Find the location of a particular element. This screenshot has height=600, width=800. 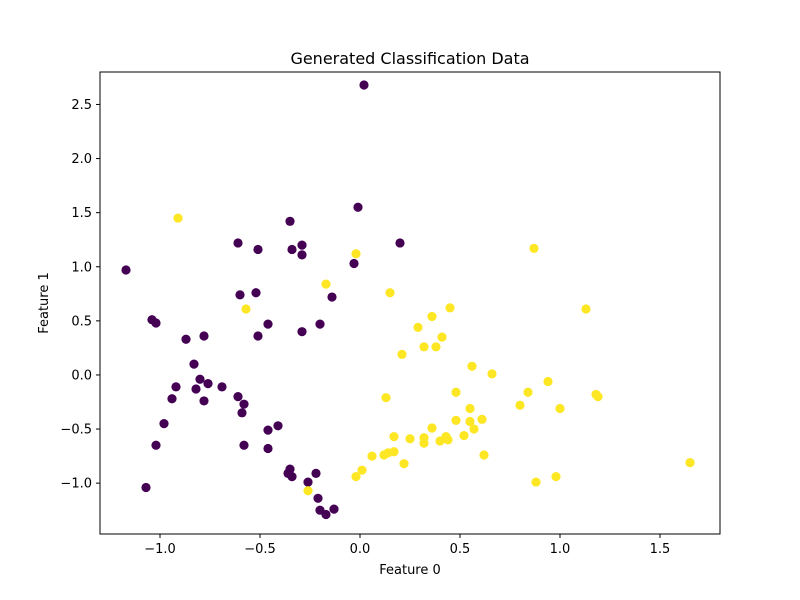

x-axis-ticks: −1.0 −0.5 0.0 0.5 1.0 1.5 is located at coordinates (407, 545).